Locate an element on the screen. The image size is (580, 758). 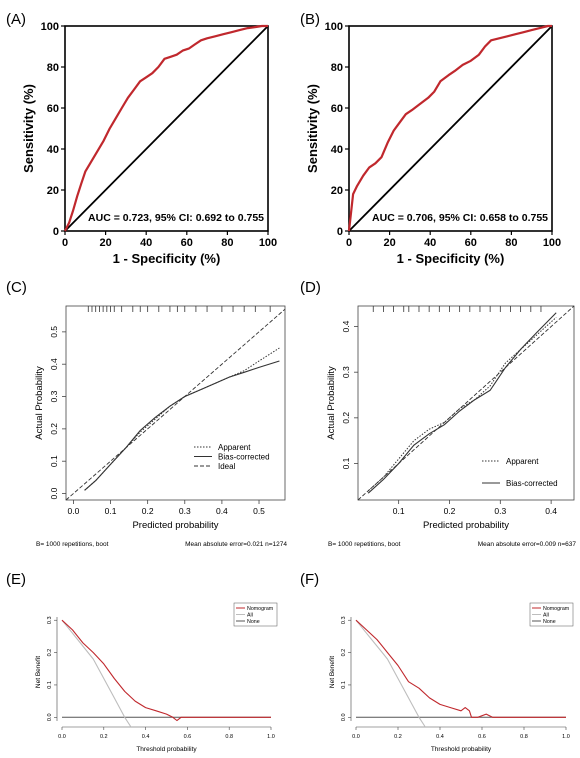
cal-c-line-ideal is located at coordinates (175, 404).